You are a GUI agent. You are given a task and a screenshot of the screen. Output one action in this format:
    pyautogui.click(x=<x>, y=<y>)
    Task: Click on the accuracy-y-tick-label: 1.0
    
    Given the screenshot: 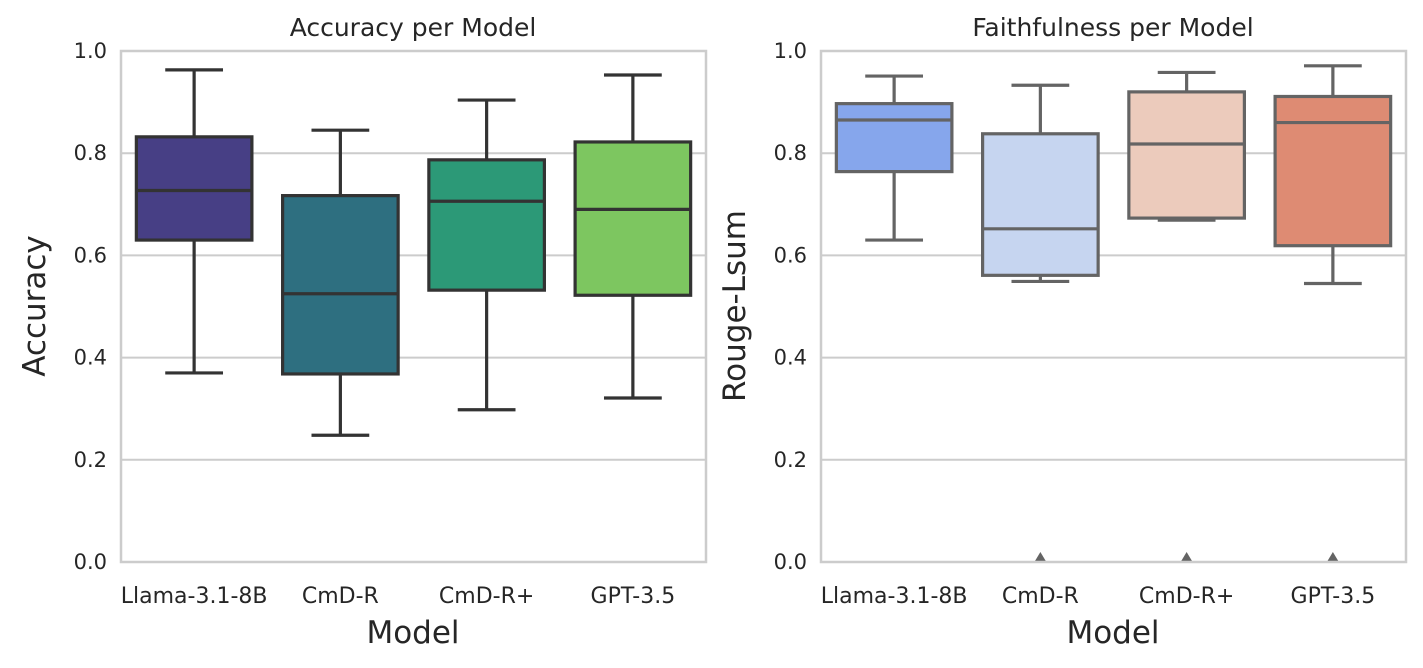 What is the action you would take?
    pyautogui.click(x=90, y=51)
    